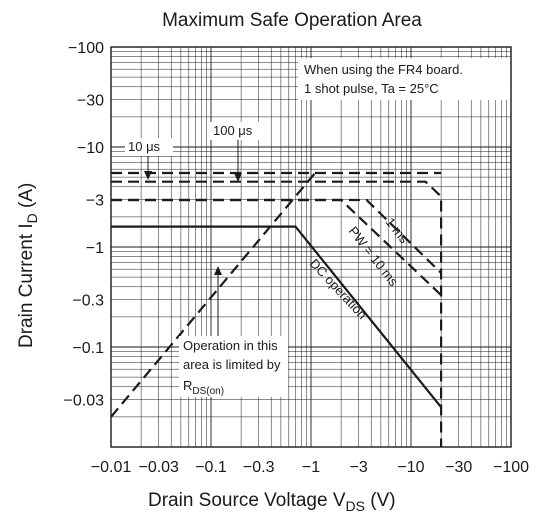 Image resolution: width=540 pixels, height=517 pixels. Describe the element at coordinates (511, 467) in the screenshot. I see `x-tick-label: −100` at that location.